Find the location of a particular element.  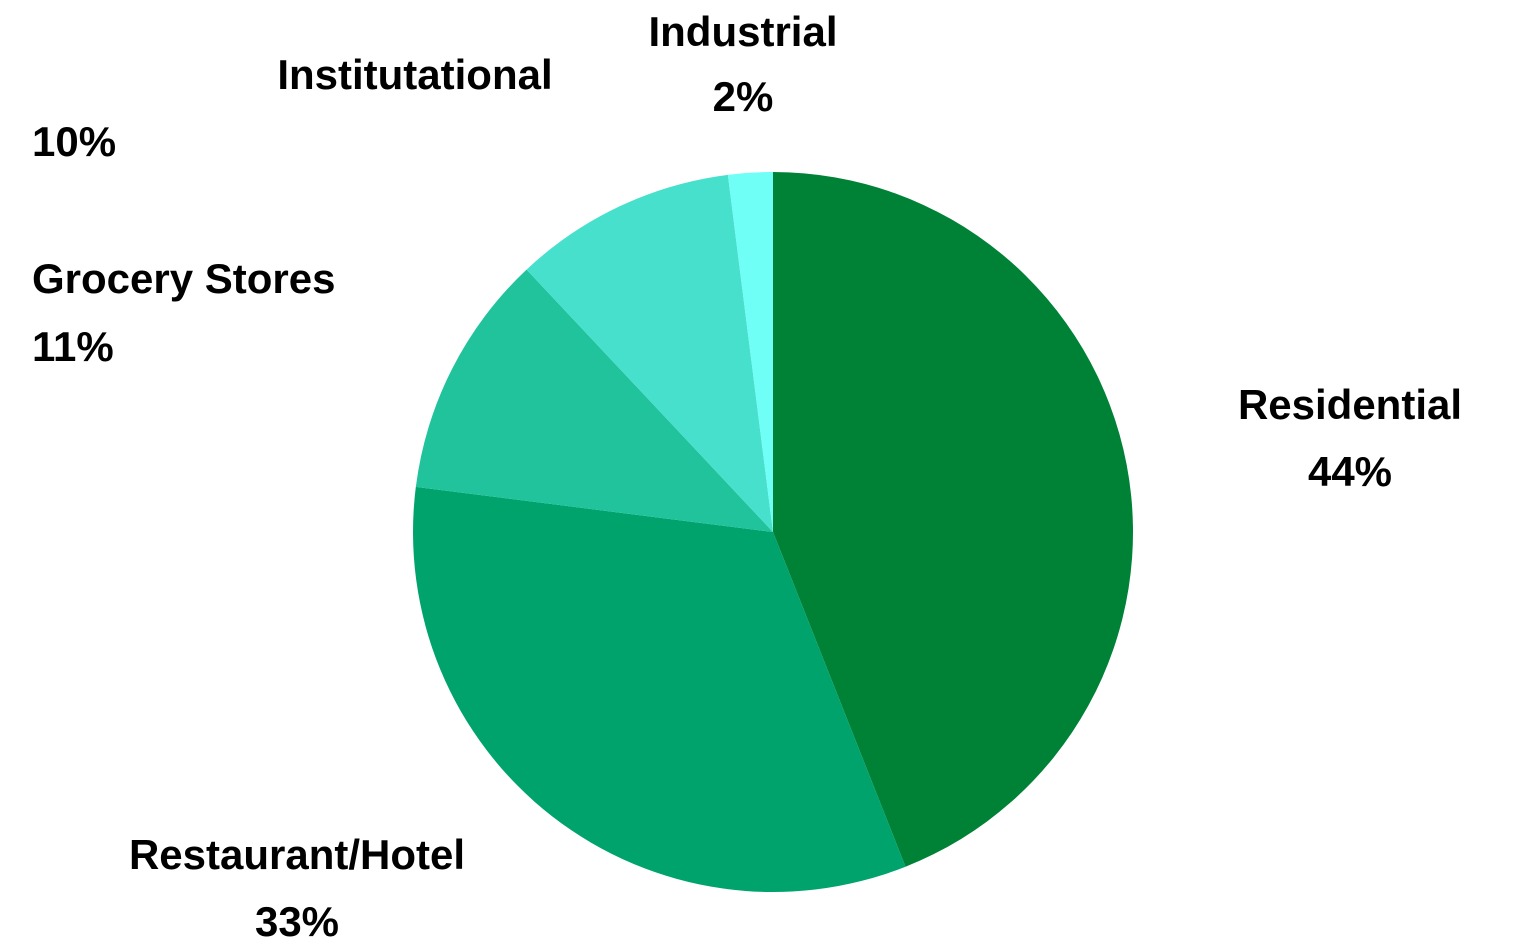

slice-value-label: 2% is located at coordinates (743, 96).